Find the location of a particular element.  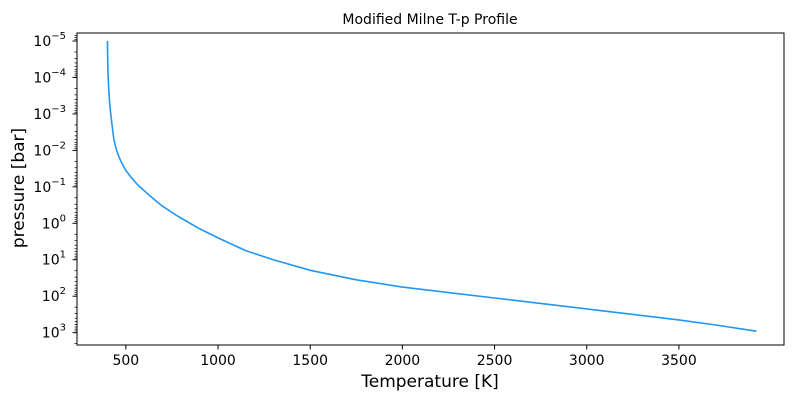

y-tick-label: 10⁰ is located at coordinates (54, 222).